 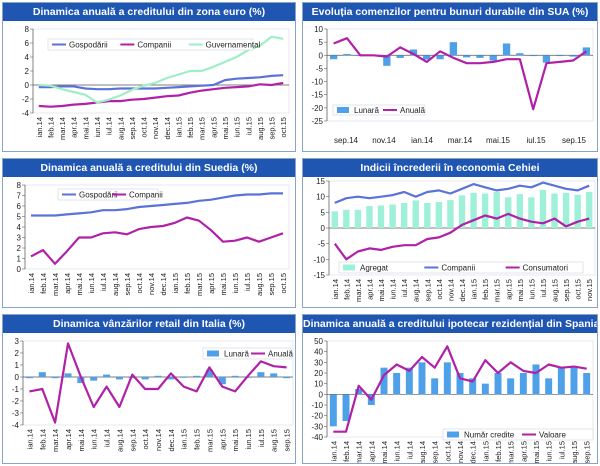 I want to click on line-Companii, so click(x=161, y=94).